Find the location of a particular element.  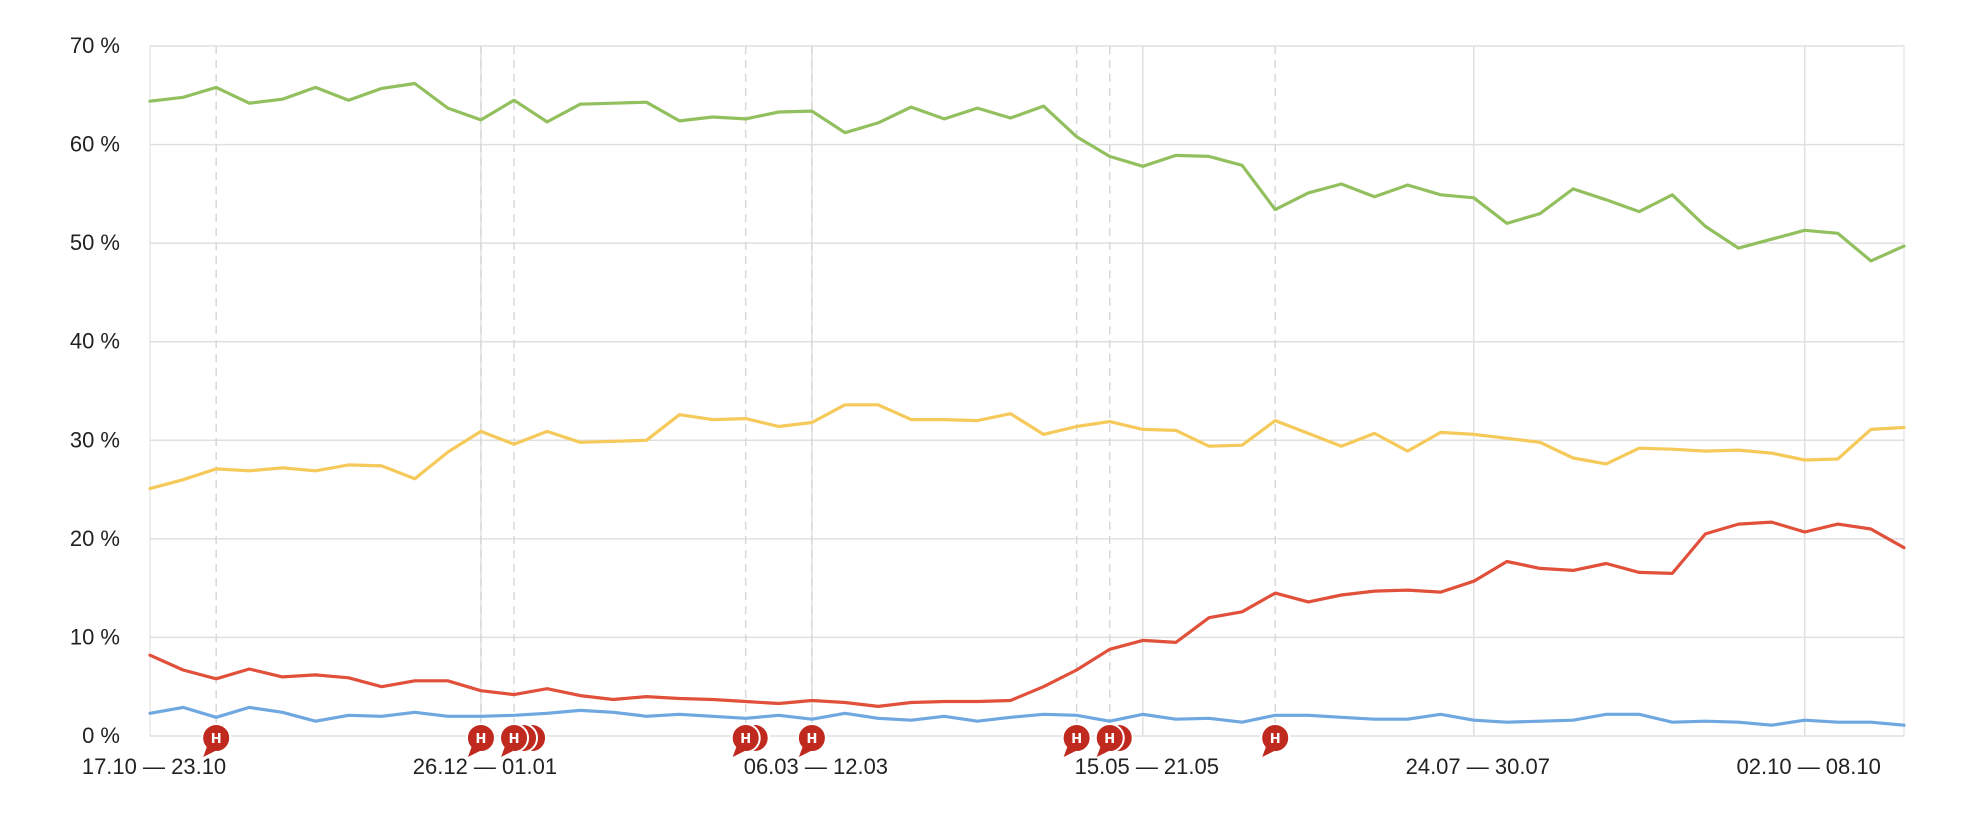

y-tick-label: 70 % is located at coordinates (95, 45).